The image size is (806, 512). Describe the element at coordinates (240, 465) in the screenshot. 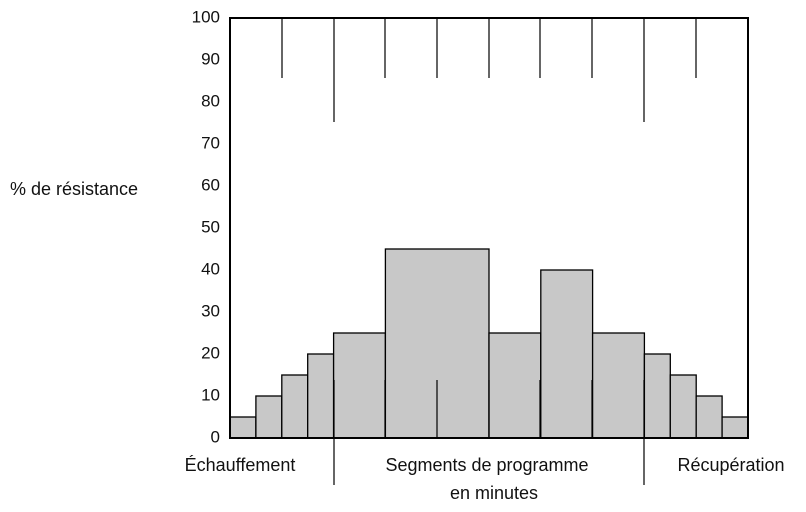

I see `section-label: Échauffement` at that location.